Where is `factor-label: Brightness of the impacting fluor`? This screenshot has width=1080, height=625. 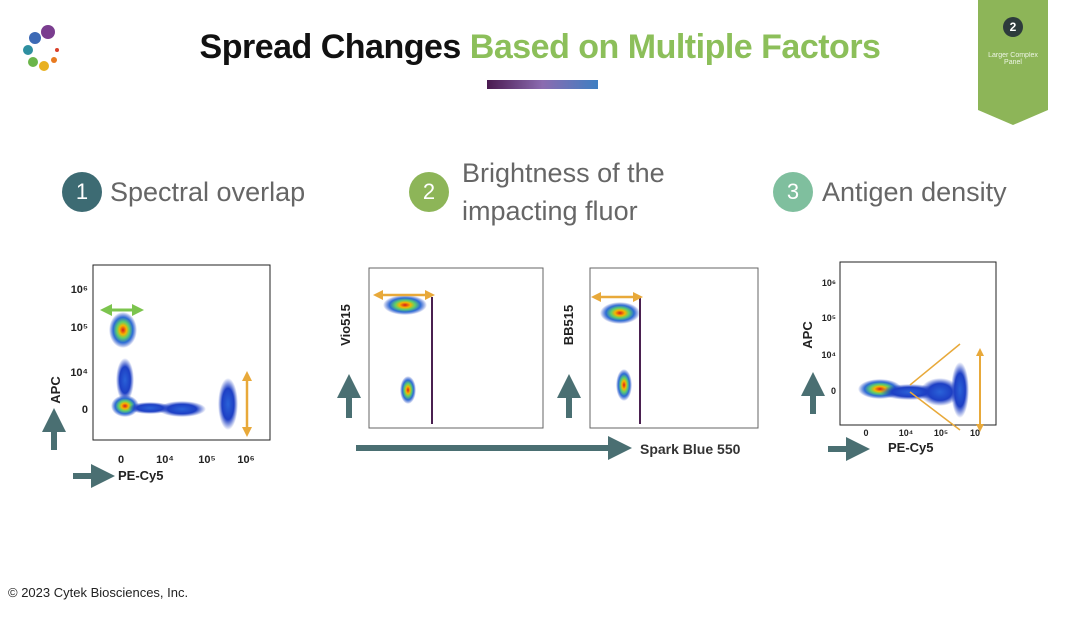
factor-label: Brightness of the impacting fluor is located at coordinates (563, 192).